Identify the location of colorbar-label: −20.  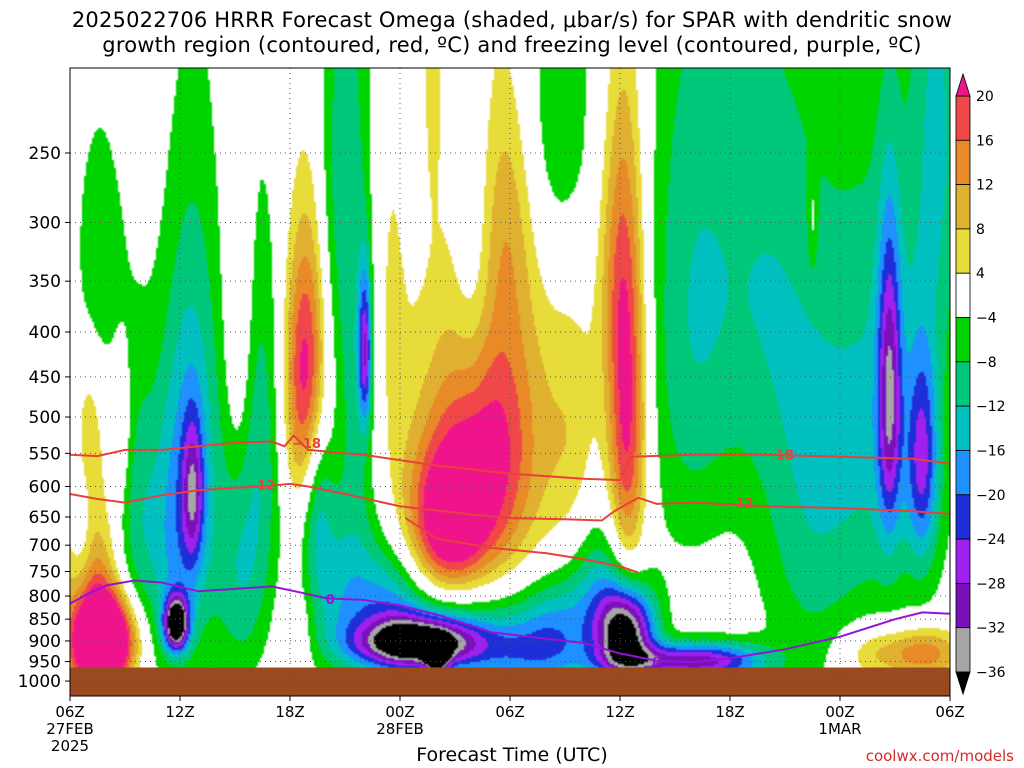
(991, 496).